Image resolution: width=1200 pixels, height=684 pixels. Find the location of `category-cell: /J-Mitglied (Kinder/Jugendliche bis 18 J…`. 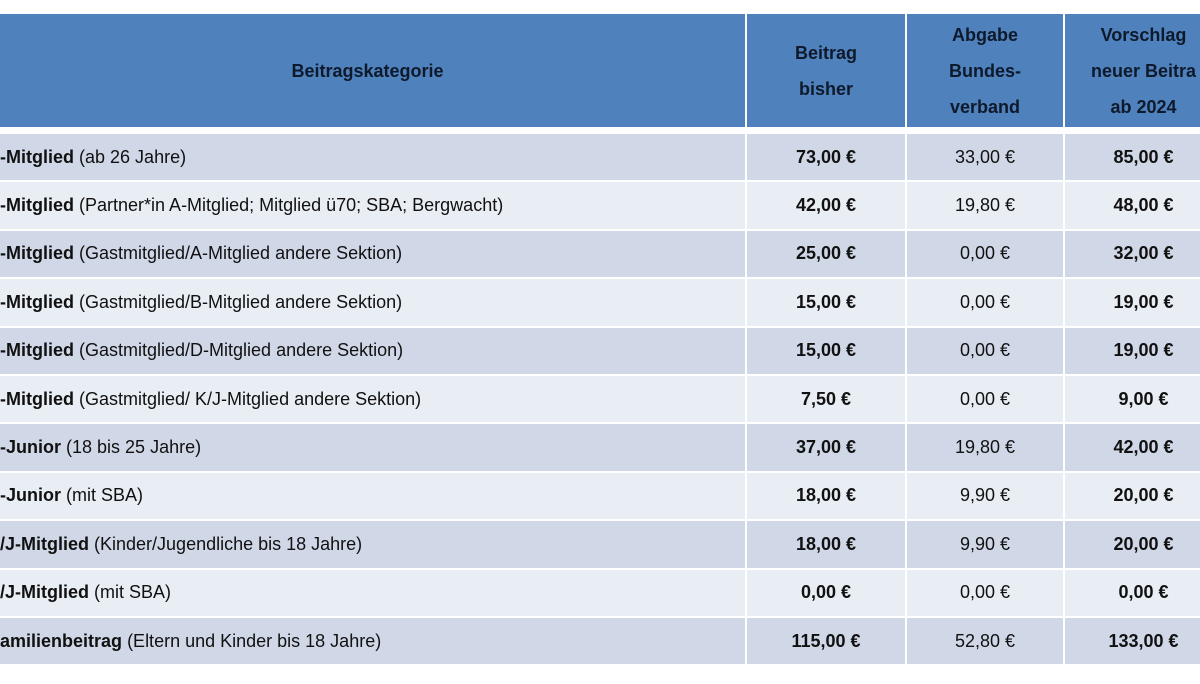

category-cell: /J-Mitglied (Kinder/Jugendliche bis 18 J… is located at coordinates (372, 544).